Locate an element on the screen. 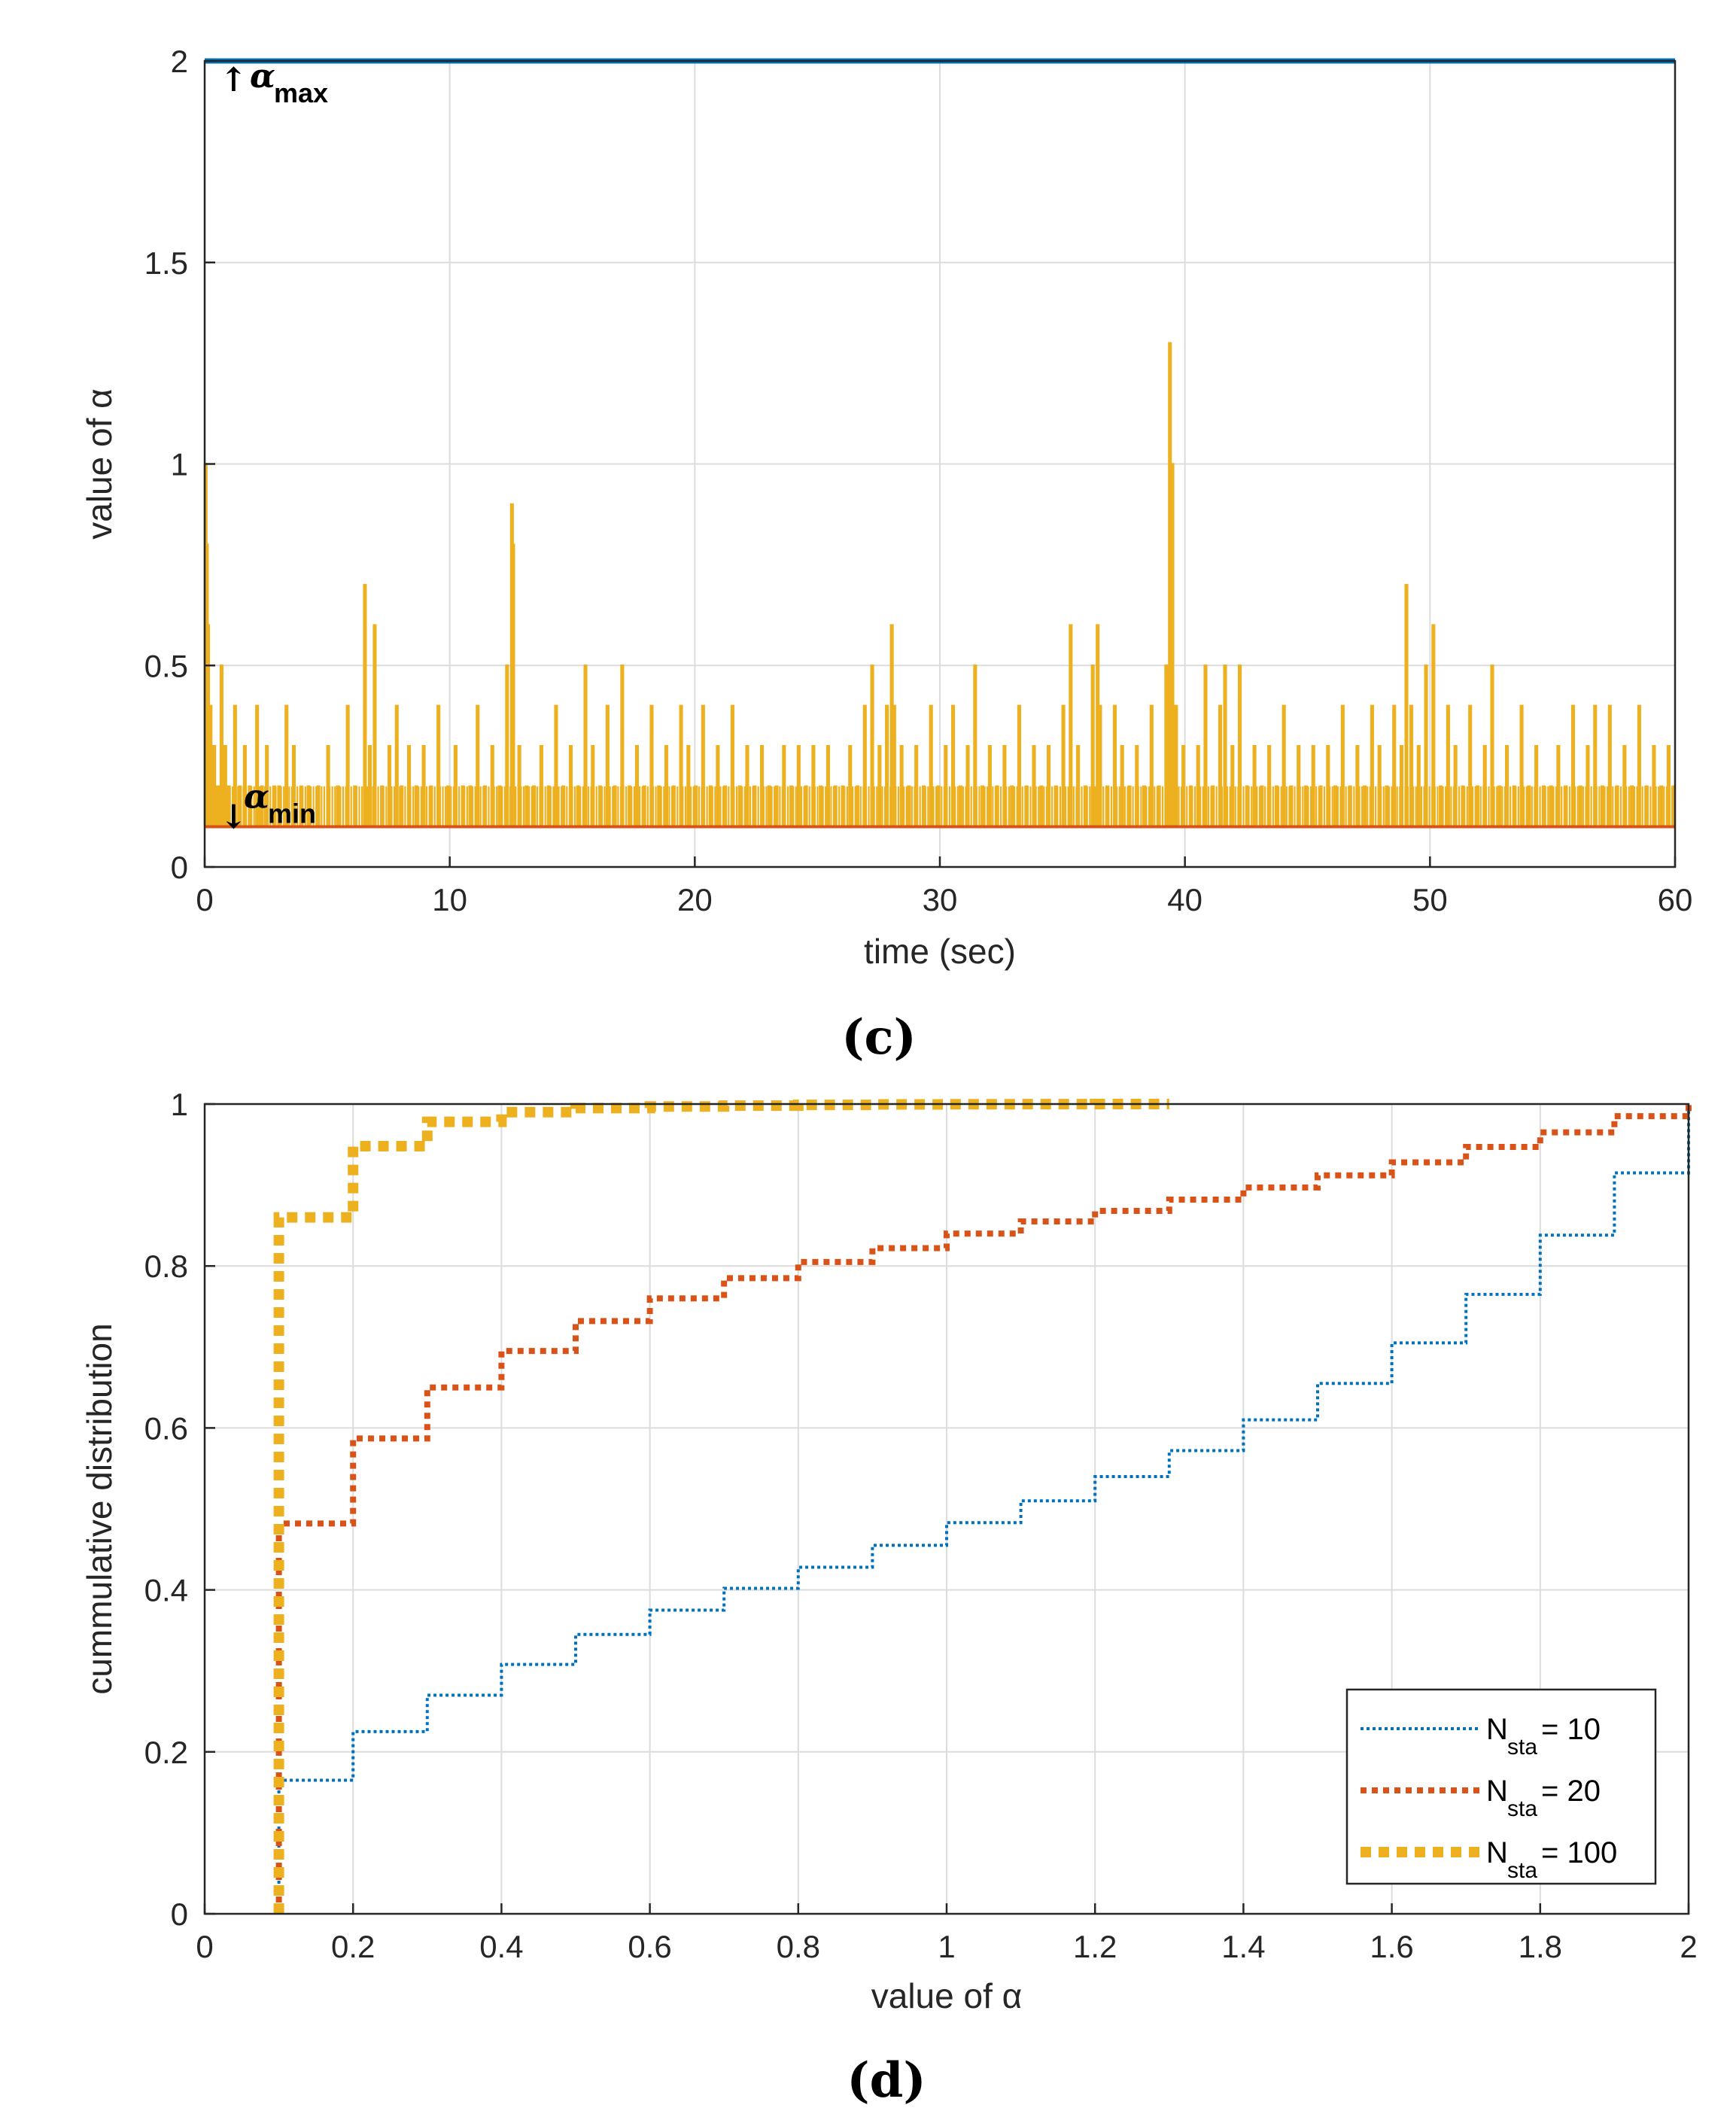 The height and width of the screenshot is (2114, 1736). c-xtick-label: 10 is located at coordinates (449, 899).